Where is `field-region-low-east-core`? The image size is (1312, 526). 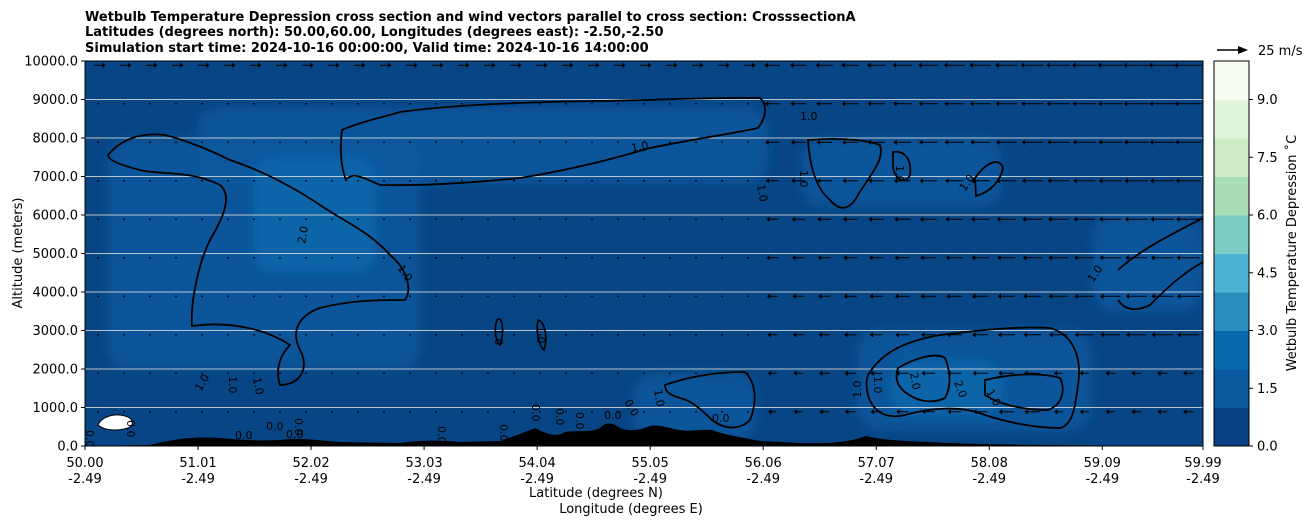
field-region-low-east-core is located at coordinates (946, 388).